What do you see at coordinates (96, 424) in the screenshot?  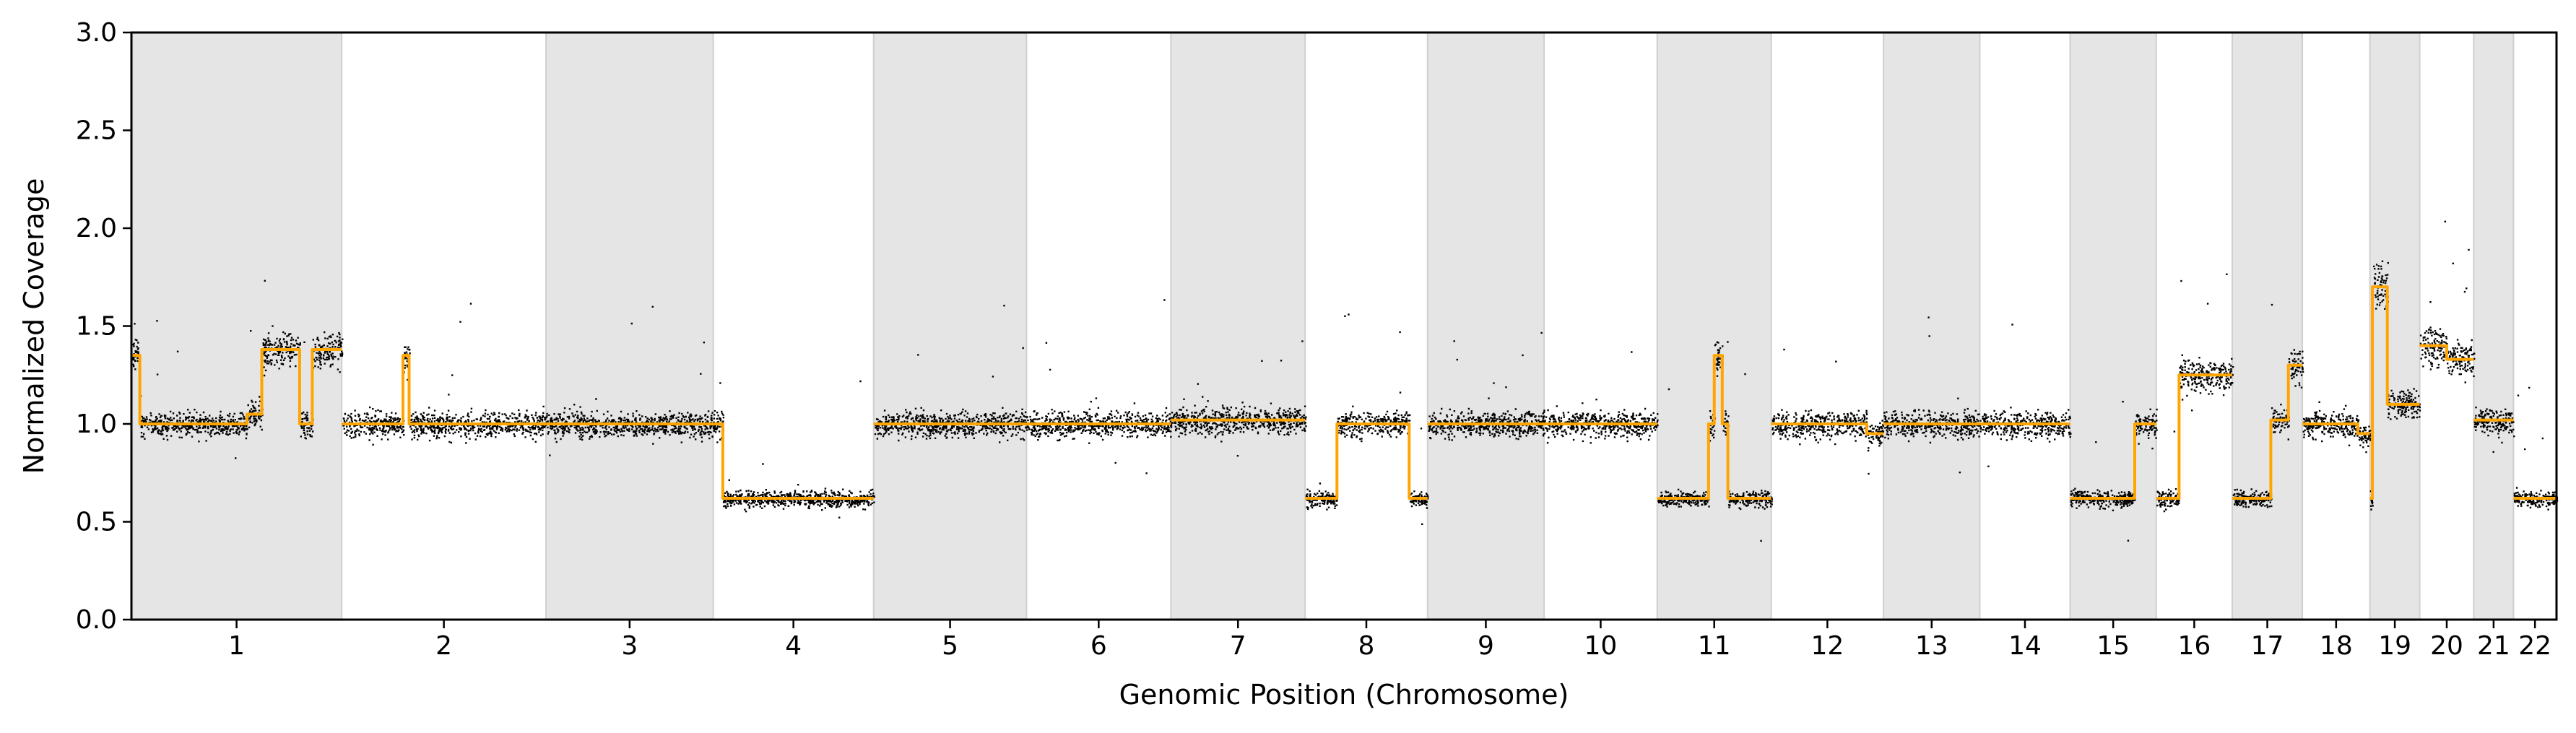 I see `y-tick-label: 1.0` at bounding box center [96, 424].